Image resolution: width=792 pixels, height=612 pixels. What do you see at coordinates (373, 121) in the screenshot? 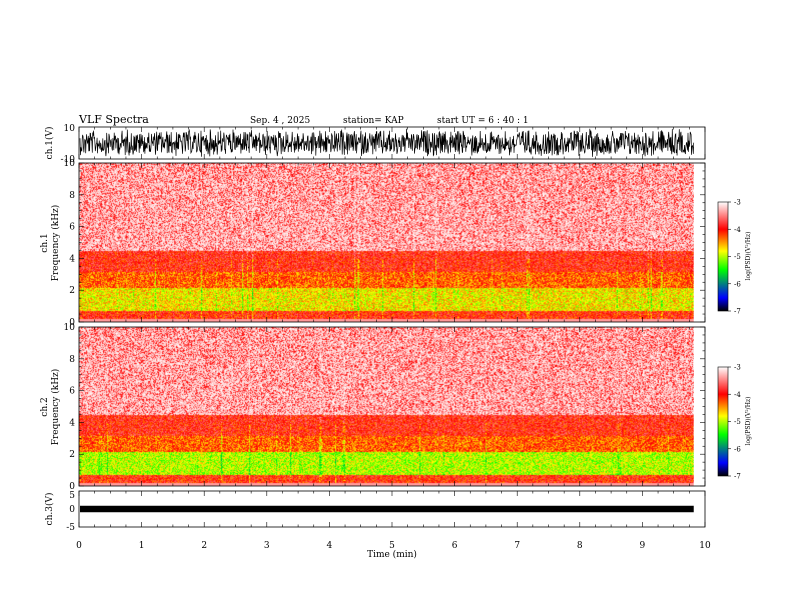
I see `station-label: station= KAP` at bounding box center [373, 121].